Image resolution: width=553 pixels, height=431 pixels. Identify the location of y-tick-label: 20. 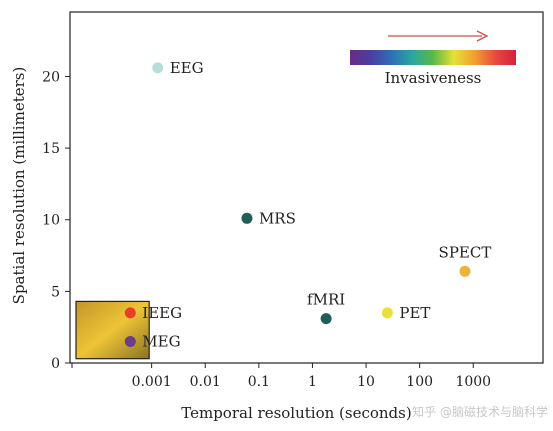
(51, 77).